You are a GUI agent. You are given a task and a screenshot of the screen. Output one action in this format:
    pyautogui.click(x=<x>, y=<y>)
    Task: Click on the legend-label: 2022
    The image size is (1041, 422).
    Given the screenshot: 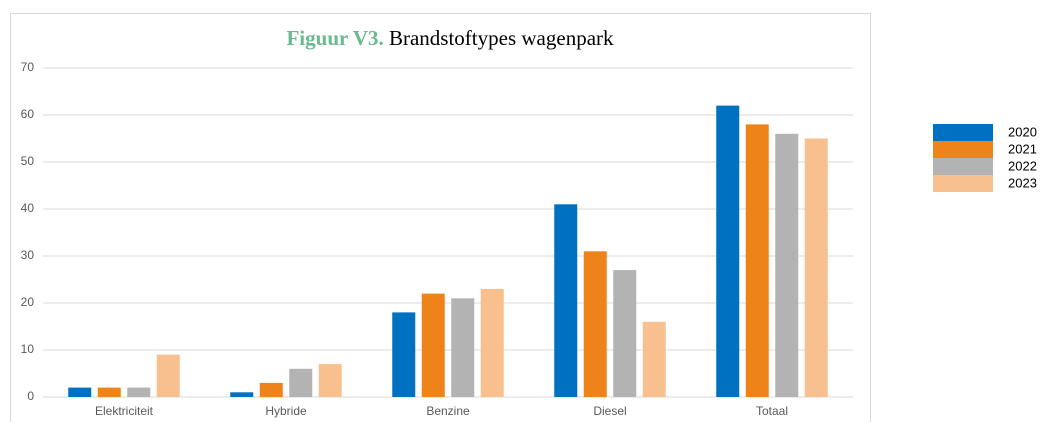 What is the action you would take?
    pyautogui.click(x=1022, y=165)
    